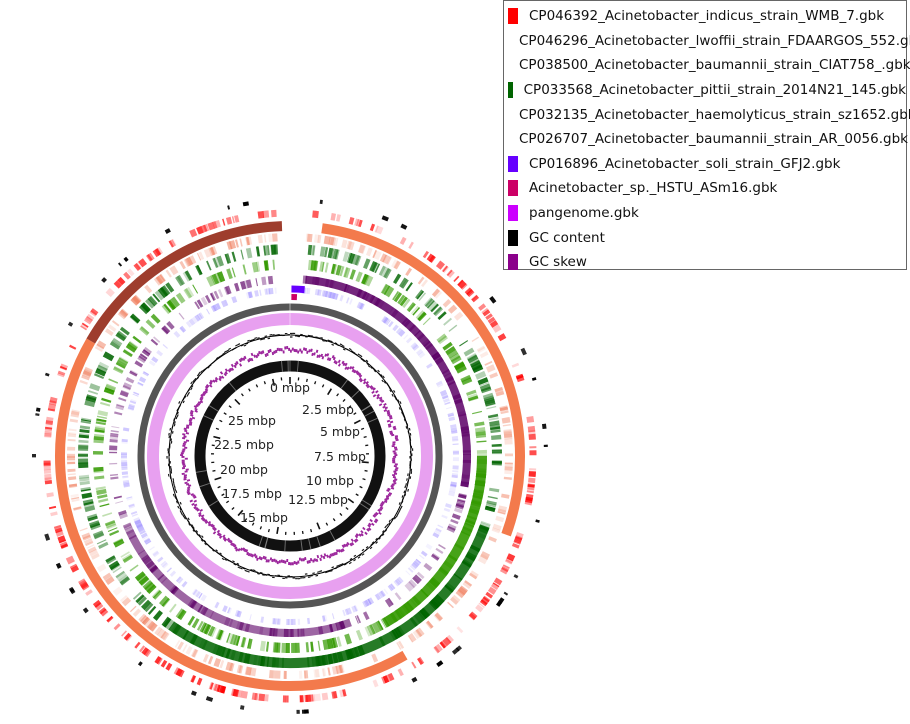 This screenshot has height=724, width=910. I want to click on legend-label: GC content, so click(567, 237).